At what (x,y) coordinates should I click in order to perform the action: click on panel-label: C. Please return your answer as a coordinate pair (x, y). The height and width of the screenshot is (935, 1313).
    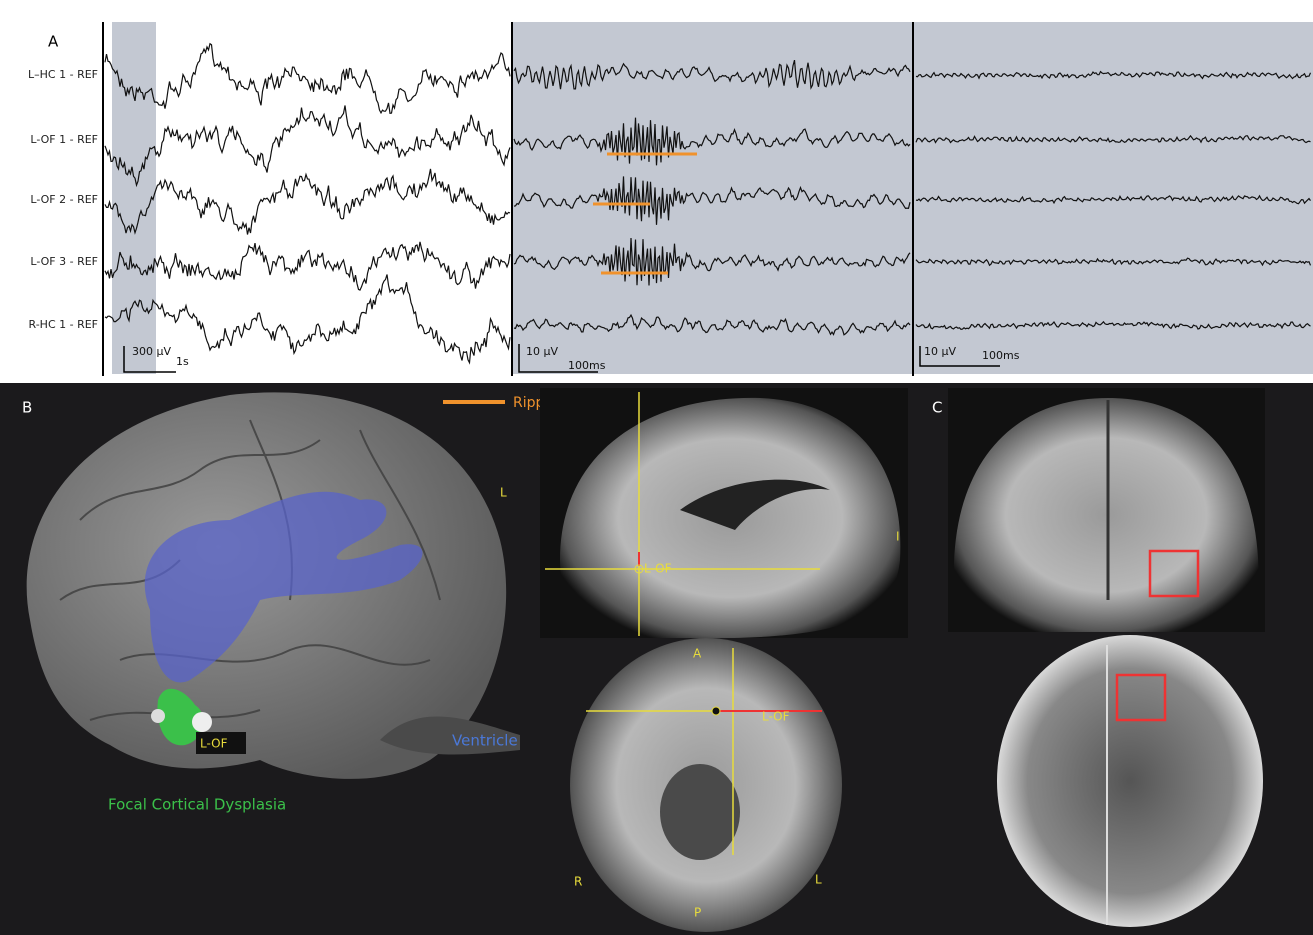
    Looking at the image, I should click on (937, 408).